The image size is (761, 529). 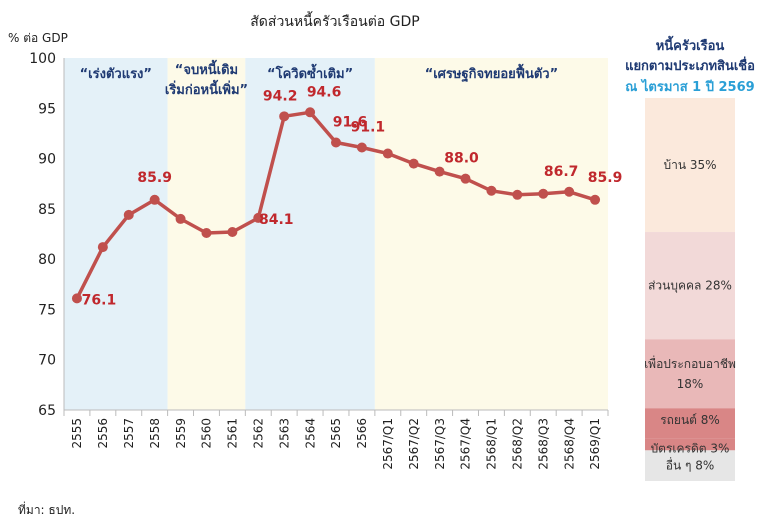 I want to click on period-label-1-line2: เริ่มก่อหนี้เพิ่ม”, so click(x=206, y=88).